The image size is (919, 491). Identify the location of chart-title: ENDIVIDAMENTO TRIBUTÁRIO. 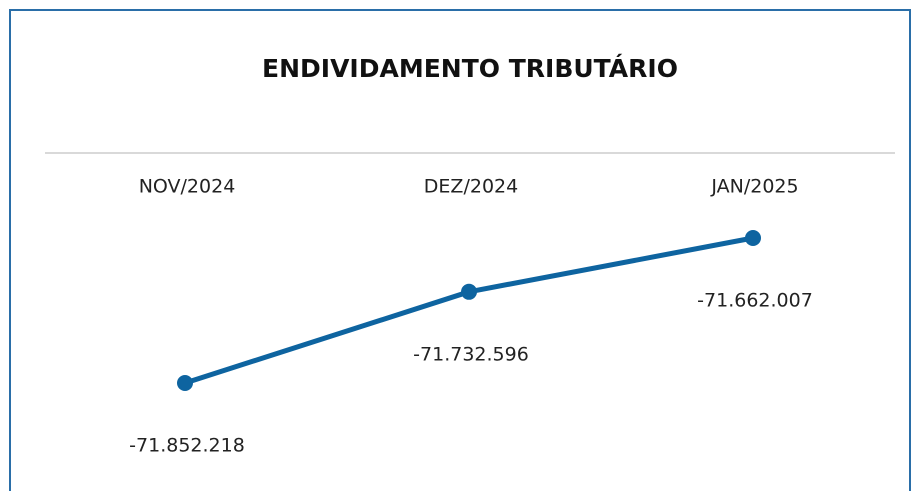
(470, 68).